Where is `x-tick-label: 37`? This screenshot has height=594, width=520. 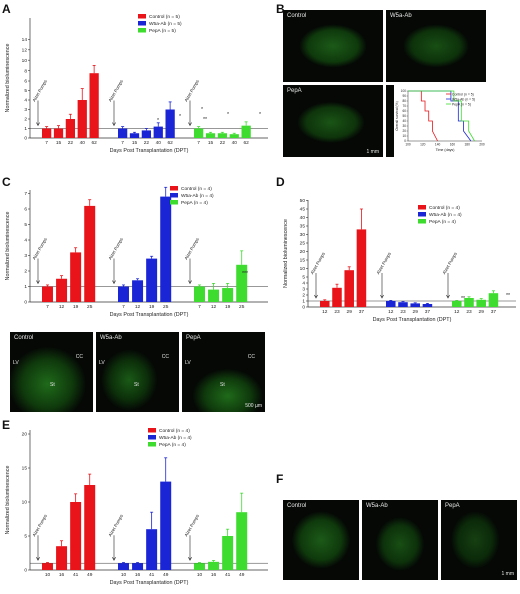 x-tick-label: 37 is located at coordinates (494, 312).